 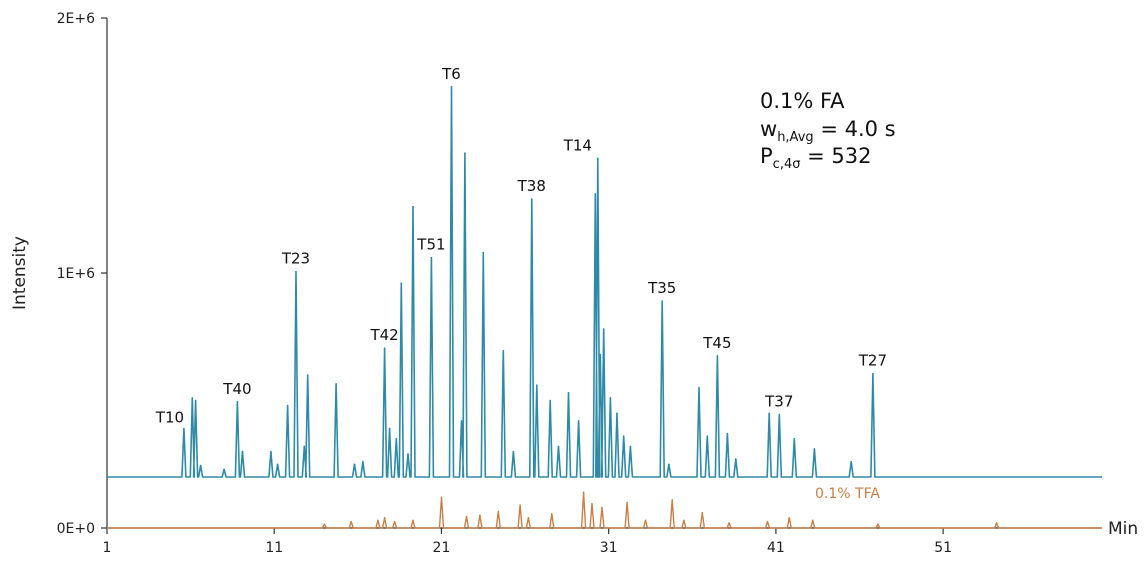 What do you see at coordinates (776, 548) in the screenshot?
I see `x-tick-label: 41` at bounding box center [776, 548].